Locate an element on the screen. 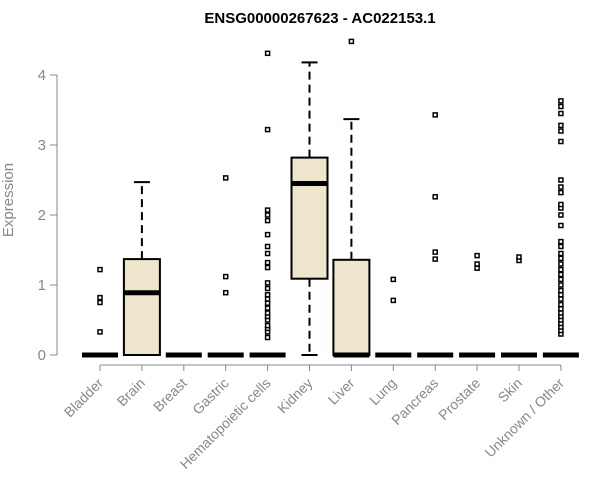  x-tick-label: Prostate is located at coordinates (459, 399).